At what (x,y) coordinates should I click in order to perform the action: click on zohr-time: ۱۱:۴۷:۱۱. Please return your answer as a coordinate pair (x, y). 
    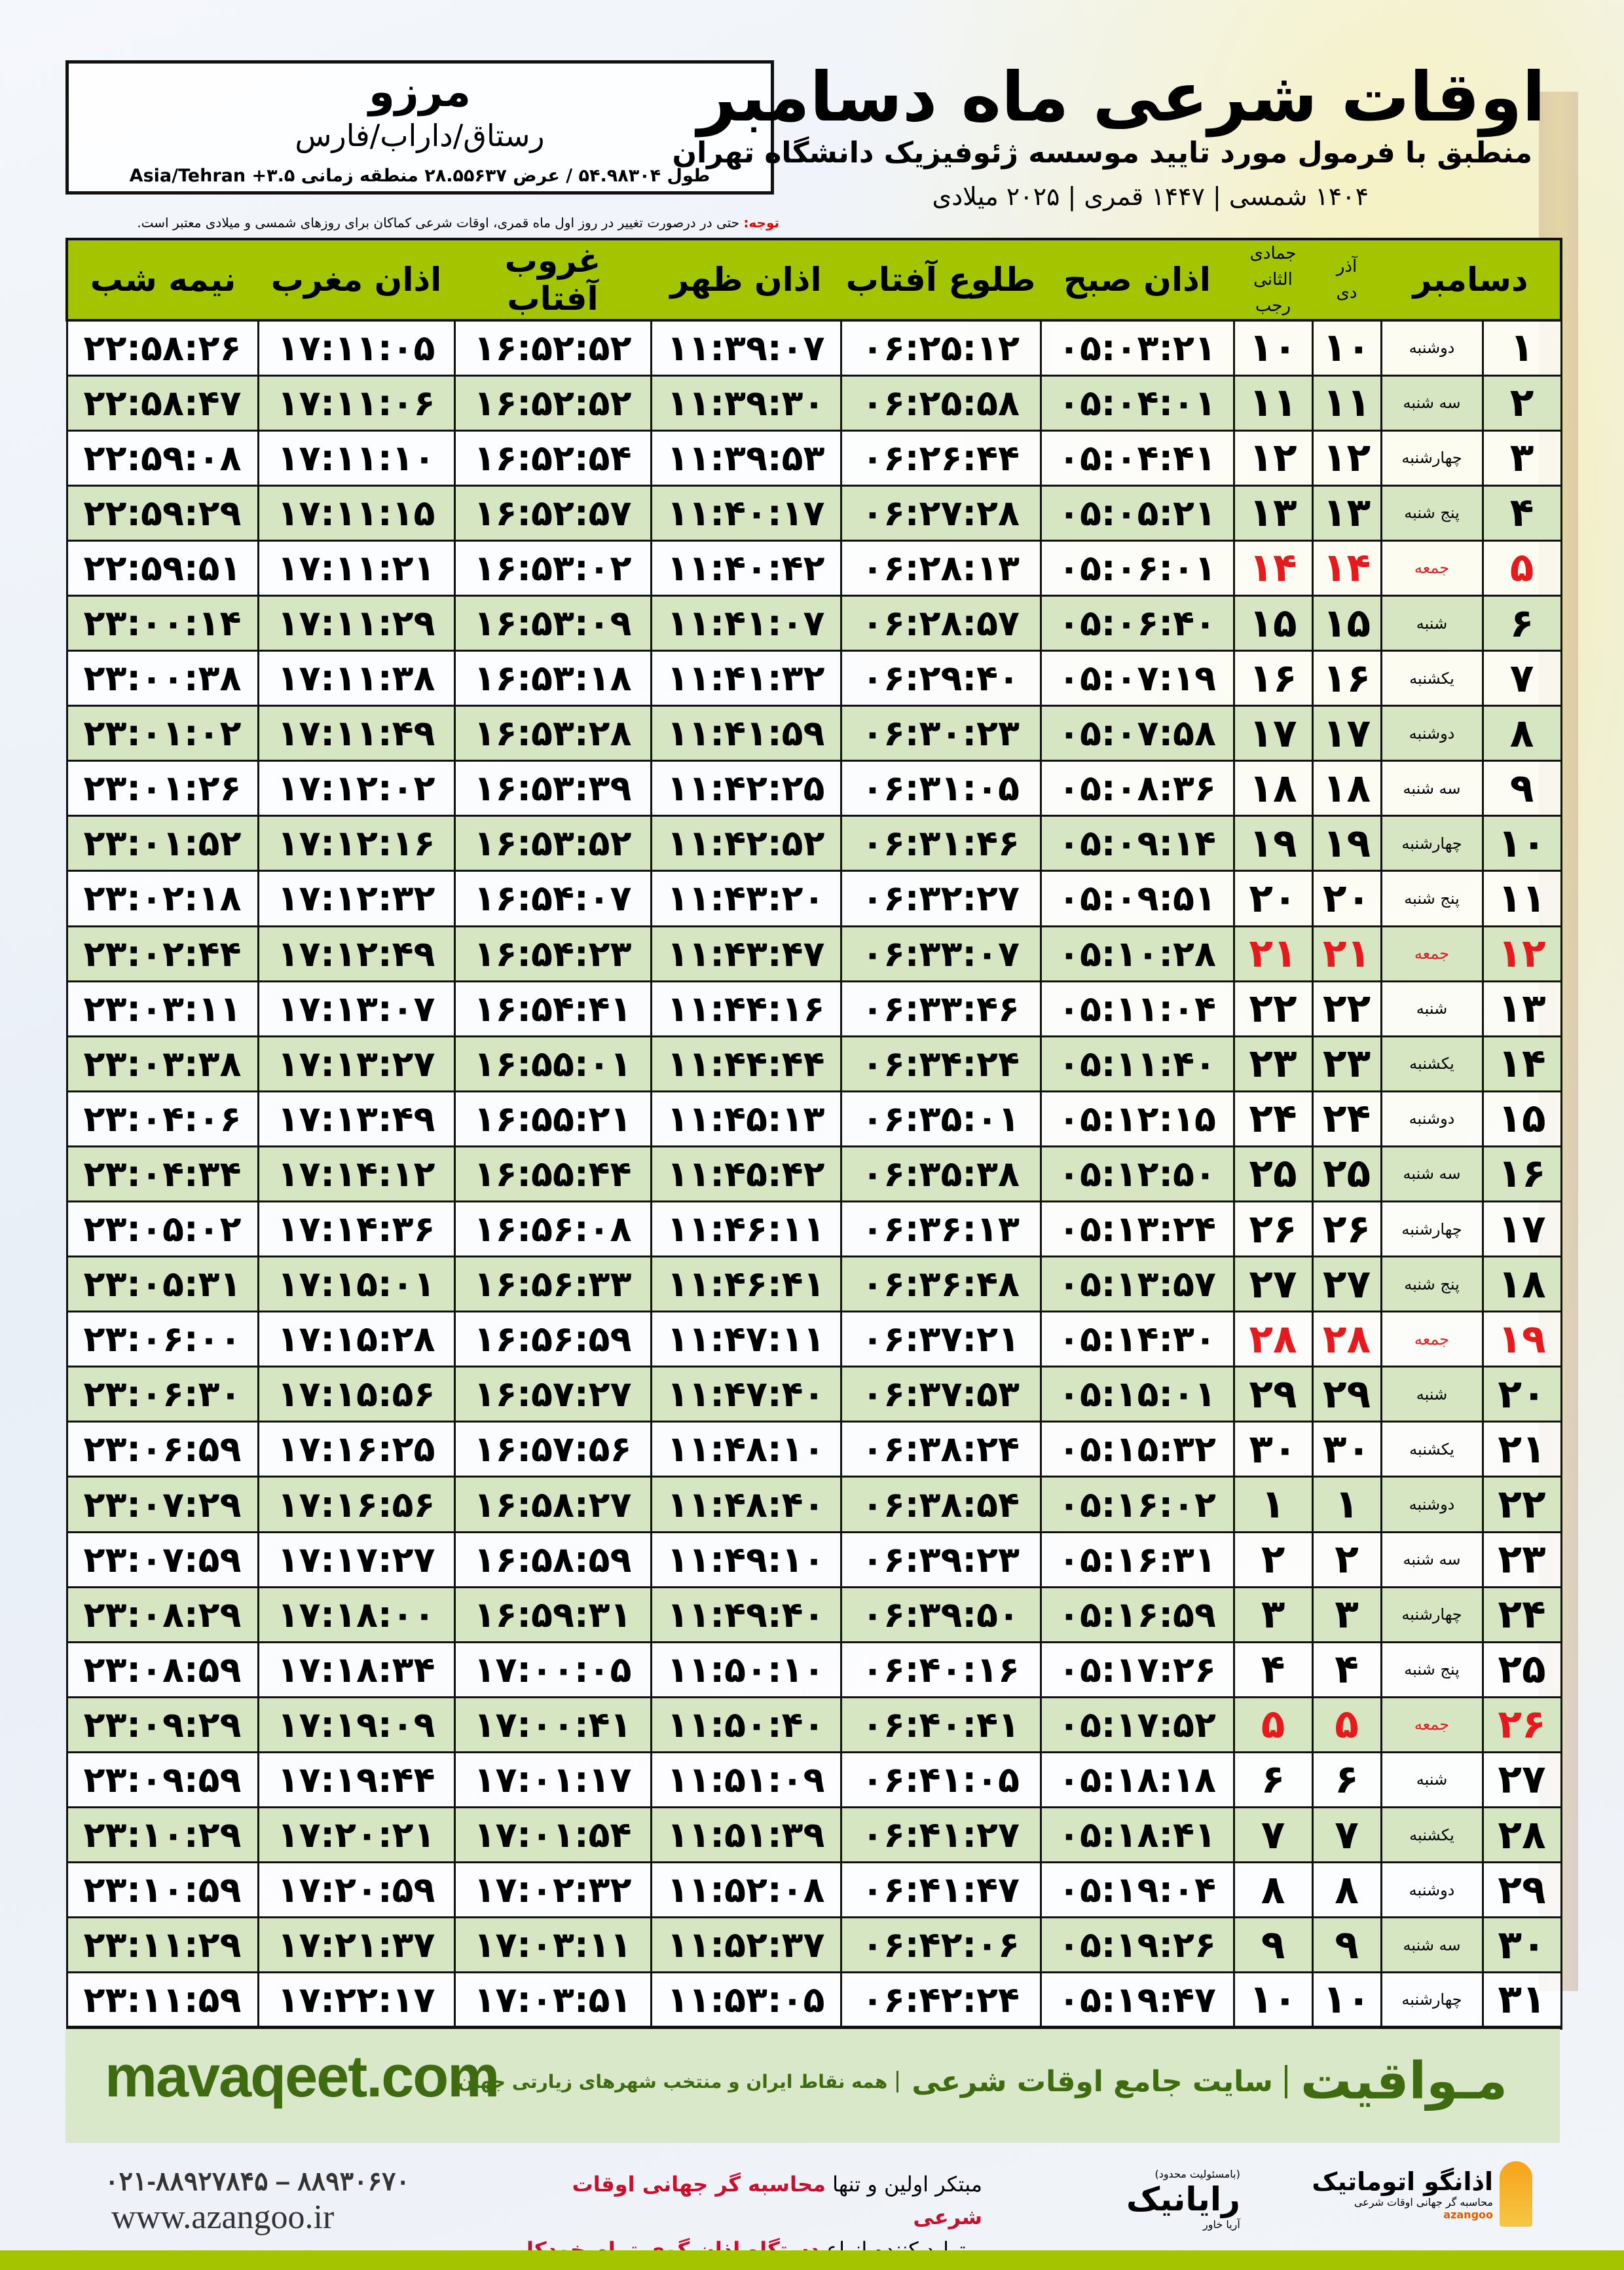
    Looking at the image, I should click on (746, 1339).